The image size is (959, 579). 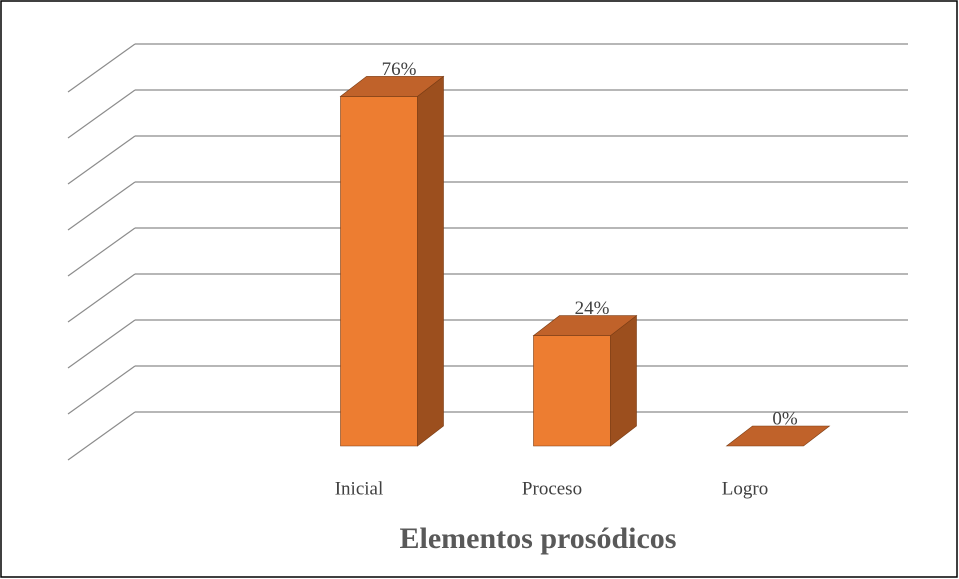 I want to click on x-tick-label: Logro, so click(x=745, y=488).